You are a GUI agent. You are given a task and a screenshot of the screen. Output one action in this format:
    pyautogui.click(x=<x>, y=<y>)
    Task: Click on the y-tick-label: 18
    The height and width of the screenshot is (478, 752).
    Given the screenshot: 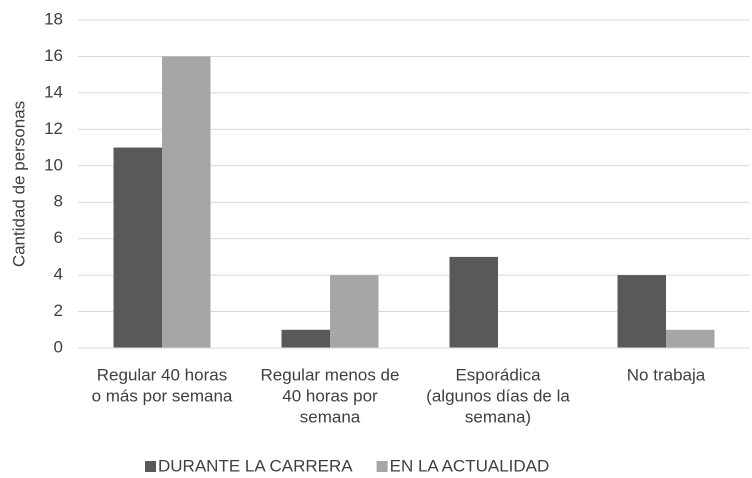 What is the action you would take?
    pyautogui.click(x=53, y=18)
    